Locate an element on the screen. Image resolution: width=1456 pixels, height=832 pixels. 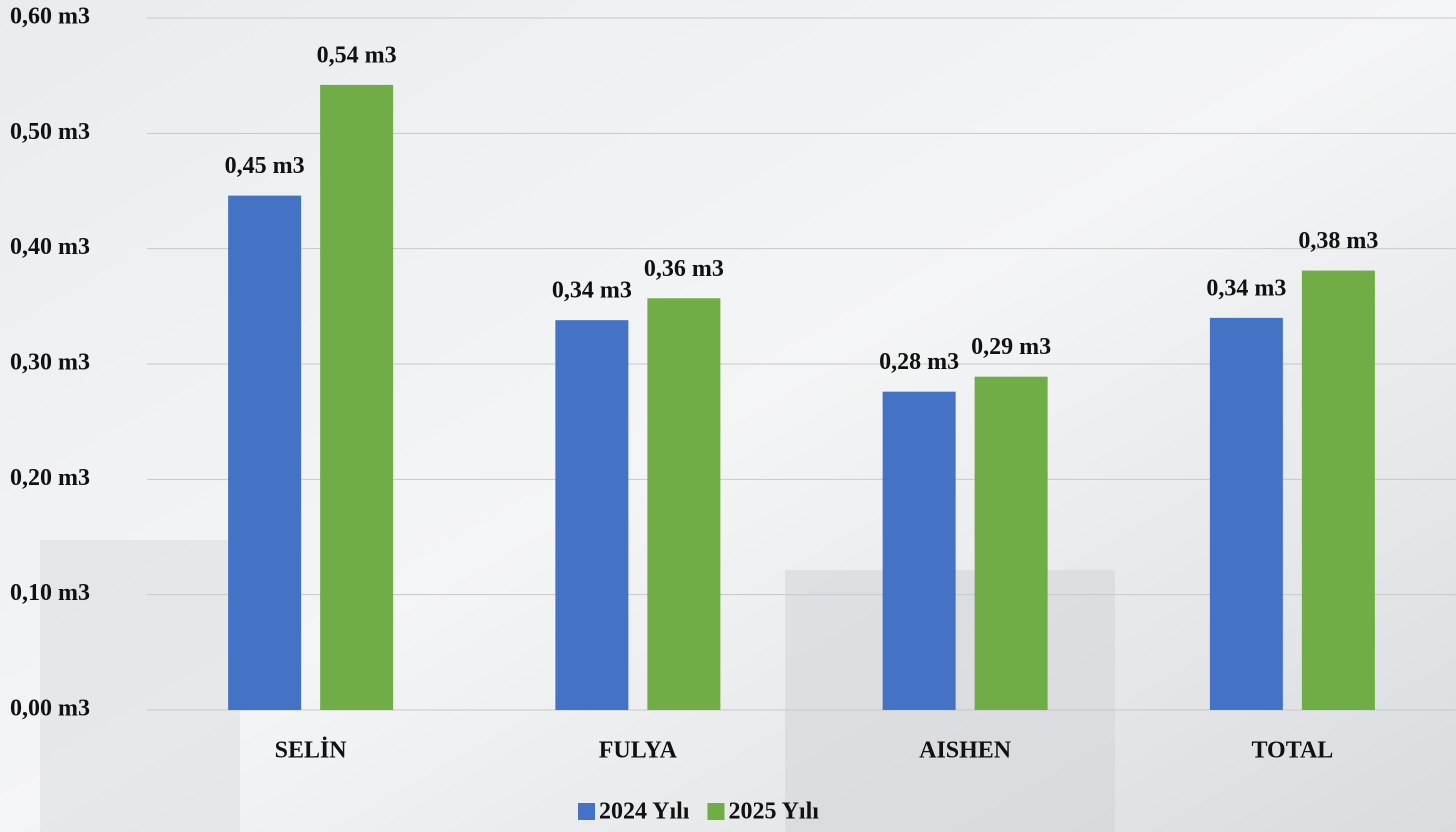
y-tick-label: 0,50 m3 is located at coordinates (50, 132).